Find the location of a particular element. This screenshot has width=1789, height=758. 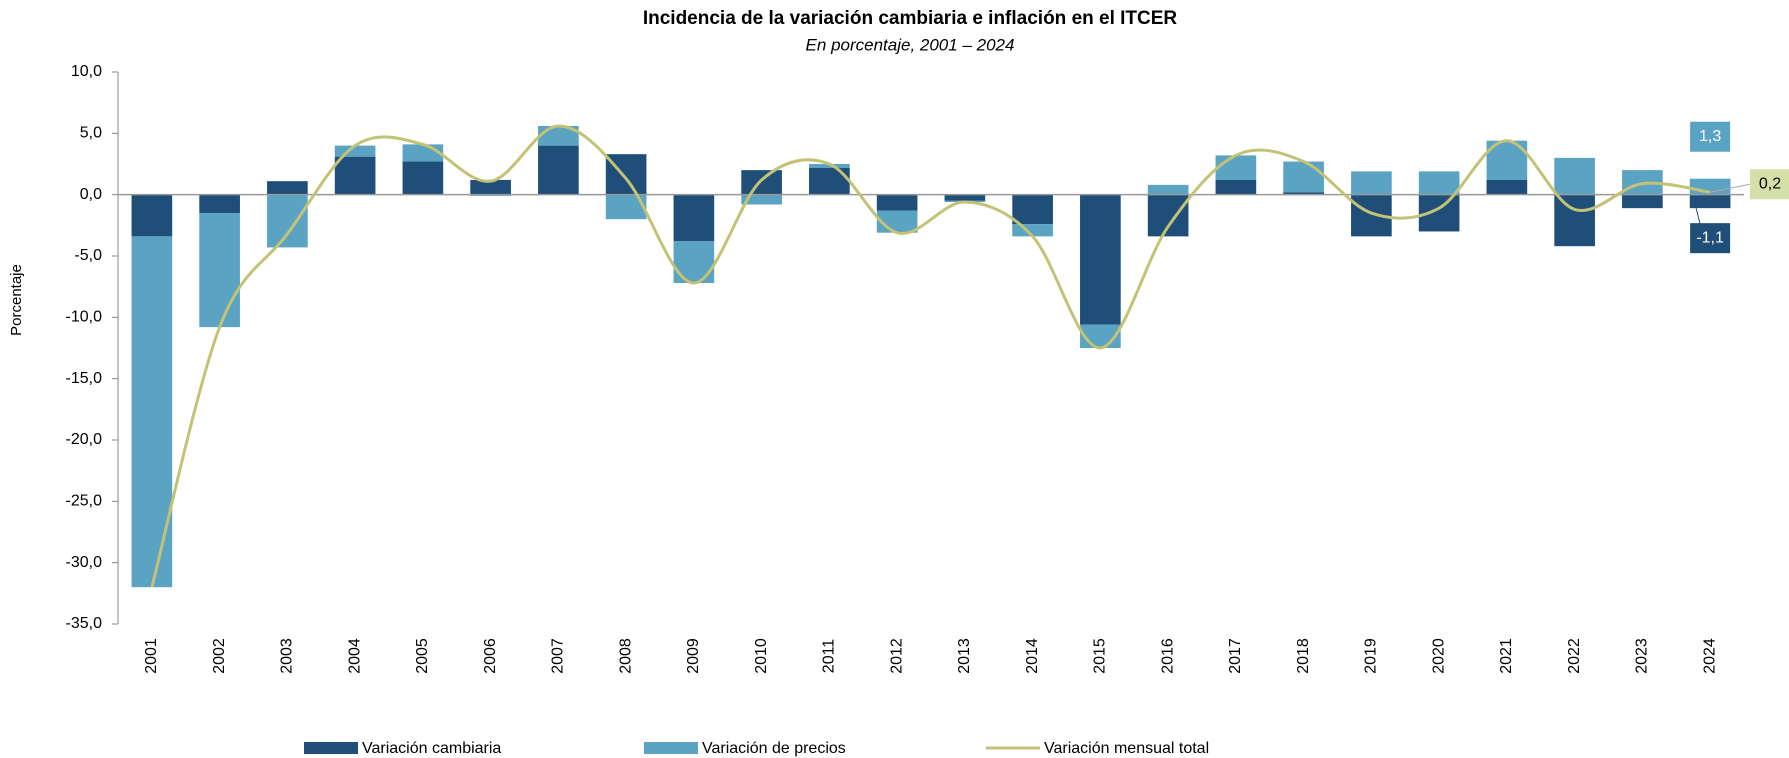

legend-label: Variación cambiaria is located at coordinates (431, 748).